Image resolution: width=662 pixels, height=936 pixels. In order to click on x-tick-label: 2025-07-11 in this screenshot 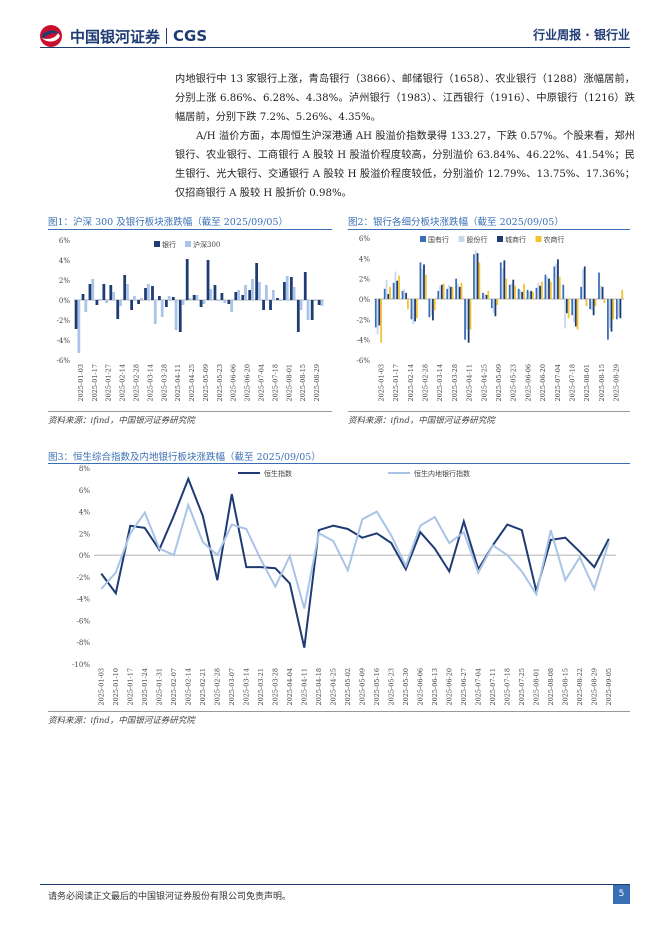, I will do `click(493, 686)`.